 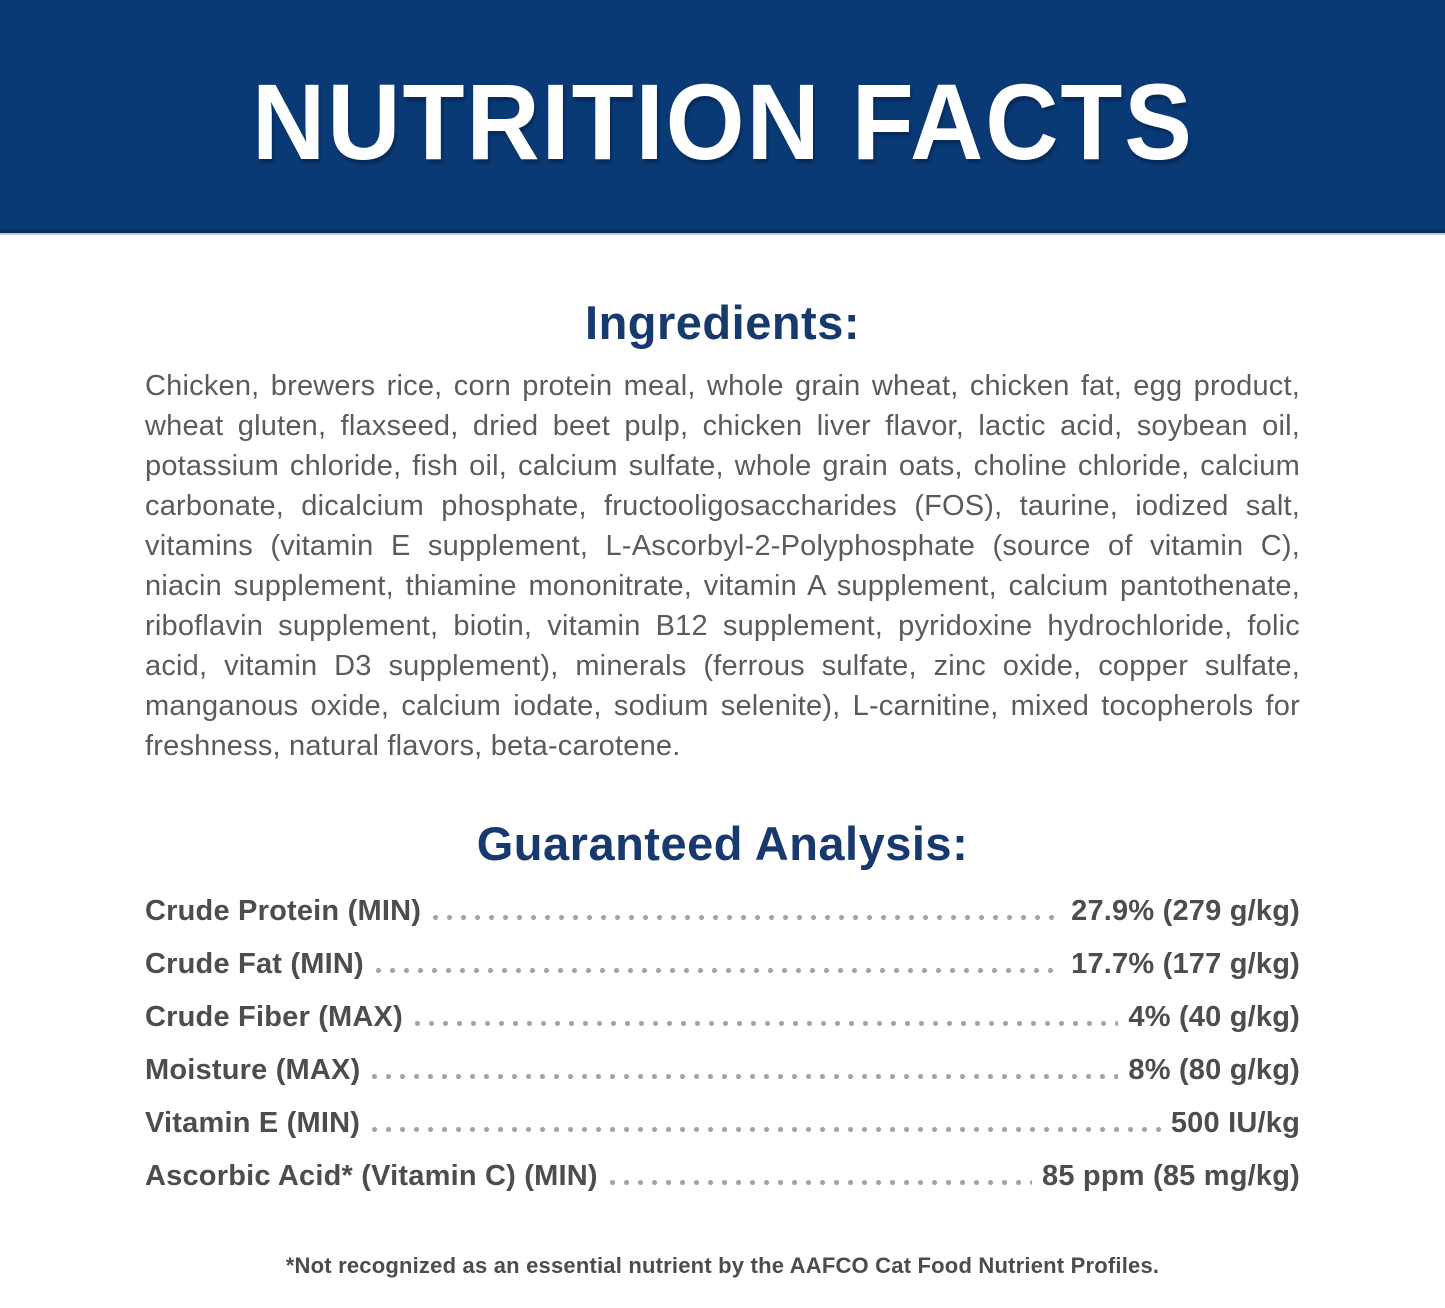 I want to click on row-value: 500 IU/kg, so click(x=1235, y=1123).